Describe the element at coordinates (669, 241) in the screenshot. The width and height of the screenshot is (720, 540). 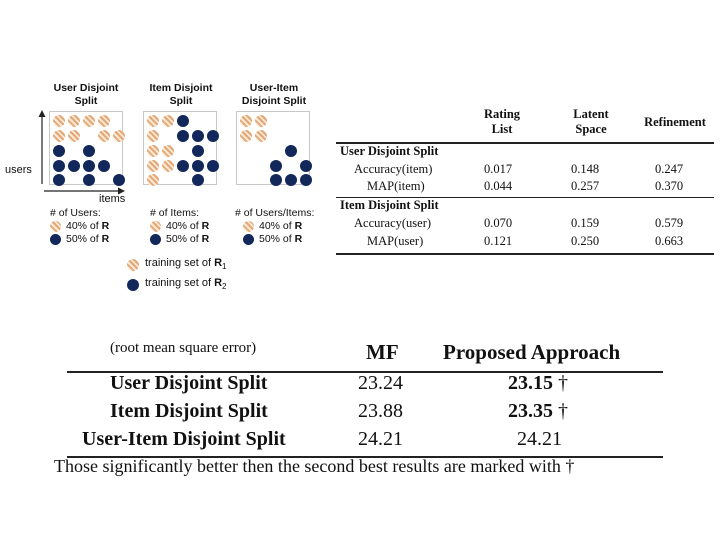
I see `cell-value: 0.663` at that location.